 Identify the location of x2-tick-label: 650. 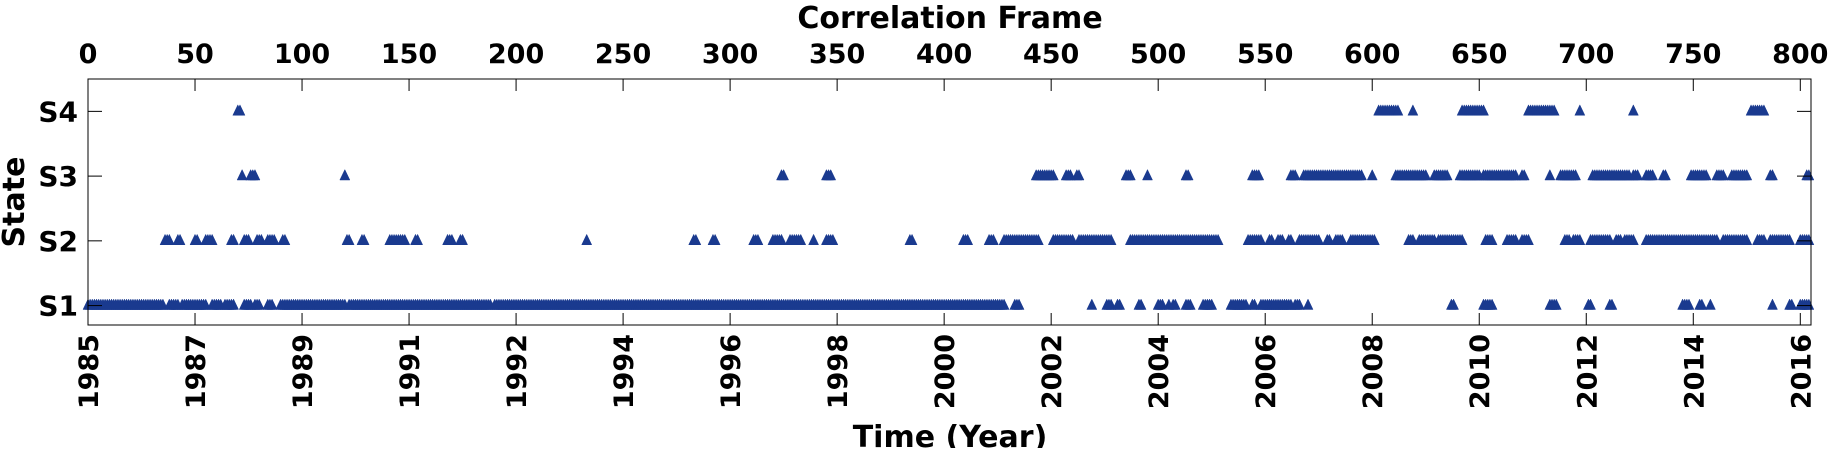
(1479, 54).